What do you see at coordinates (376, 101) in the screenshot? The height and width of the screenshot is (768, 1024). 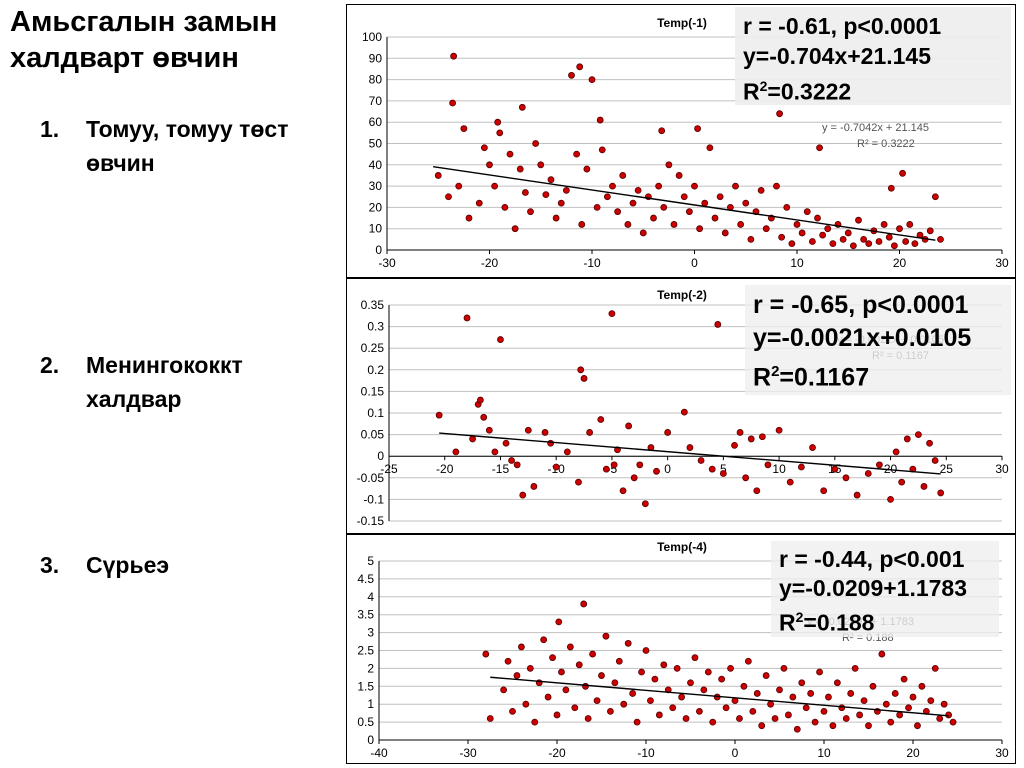 I see `y-tick-label: 70` at bounding box center [376, 101].